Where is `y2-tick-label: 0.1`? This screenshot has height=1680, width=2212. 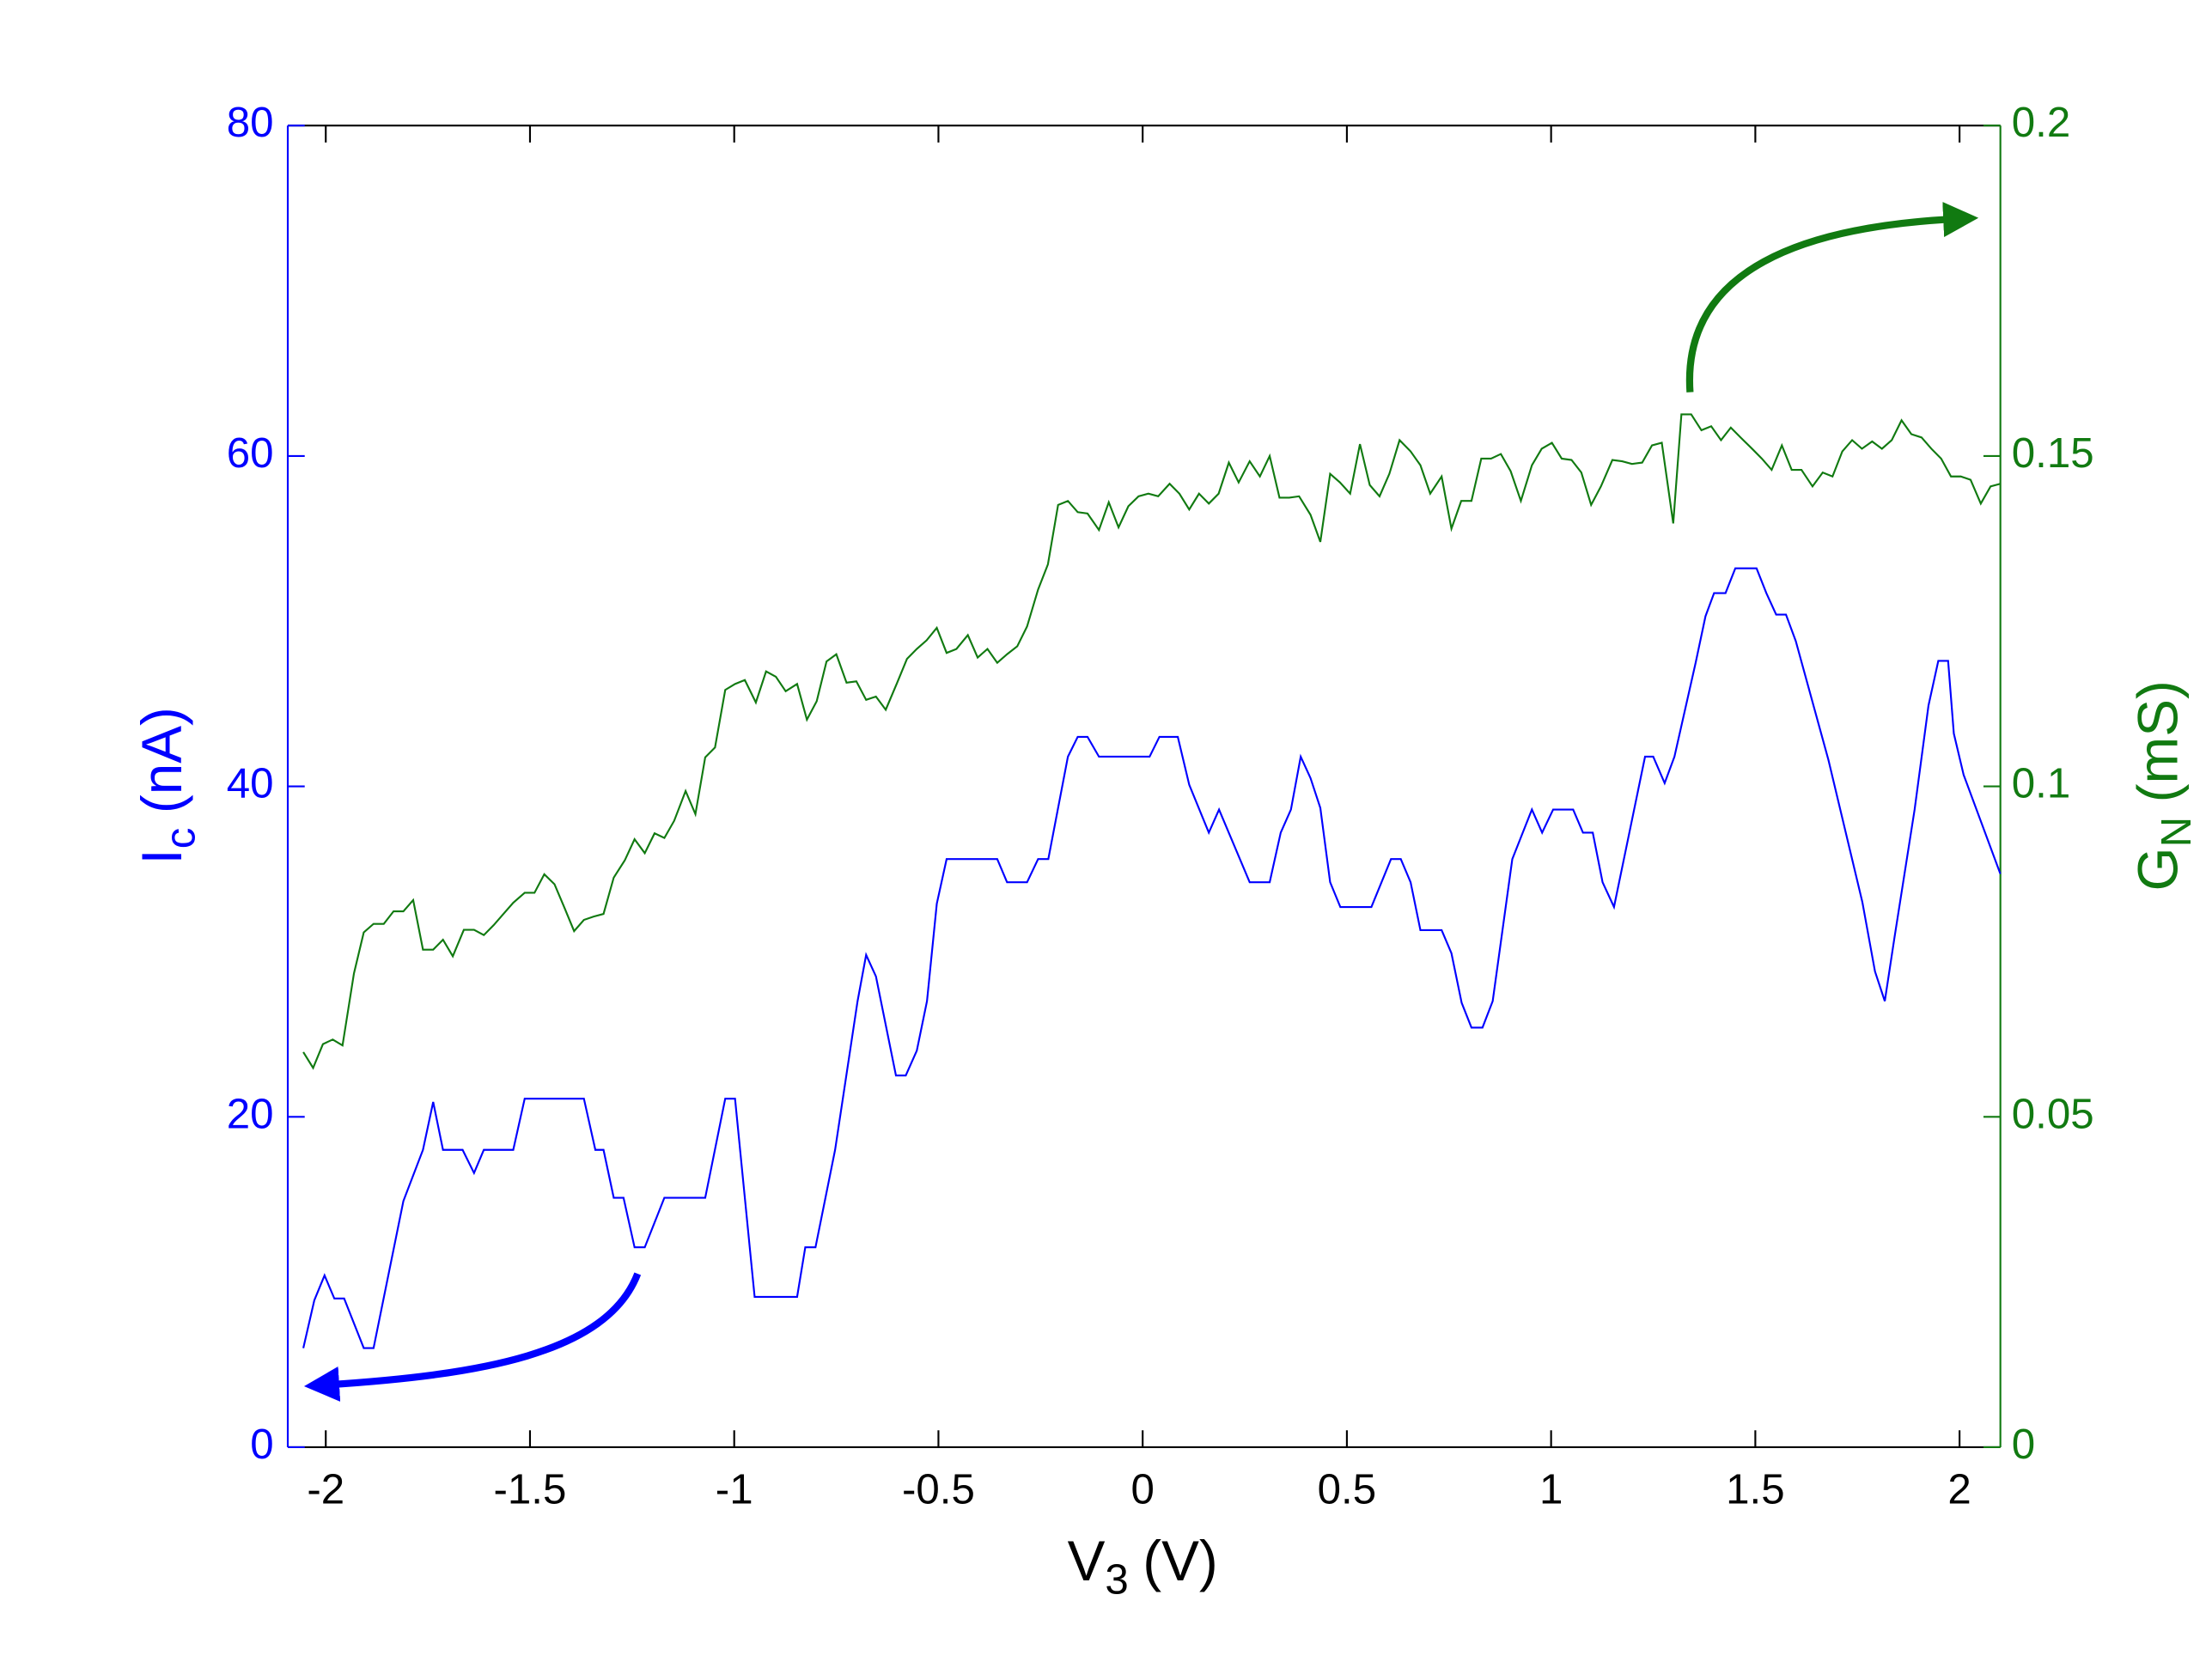
y2-tick-label: 0.1 is located at coordinates (2041, 783).